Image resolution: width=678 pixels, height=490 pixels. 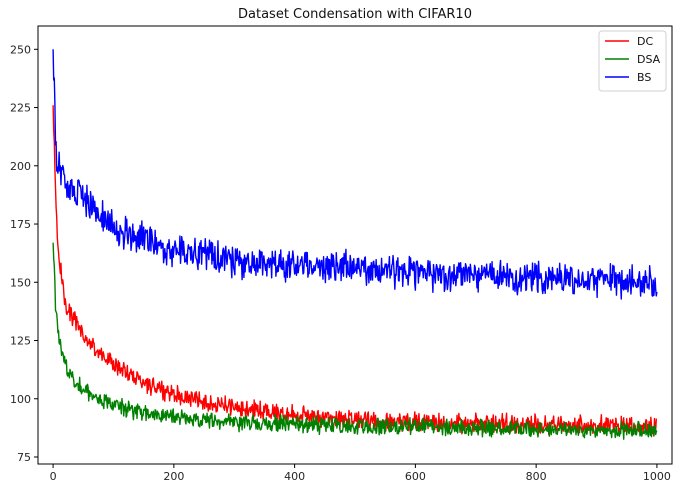 I want to click on x-tick-label-1: 200, so click(x=173, y=476).